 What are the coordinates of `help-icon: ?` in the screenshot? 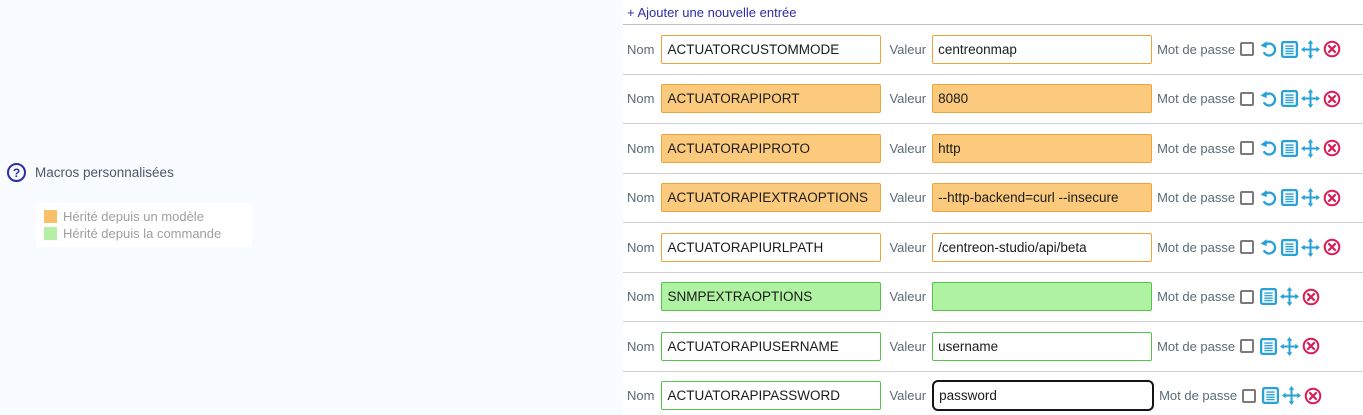 It's located at (16, 172).